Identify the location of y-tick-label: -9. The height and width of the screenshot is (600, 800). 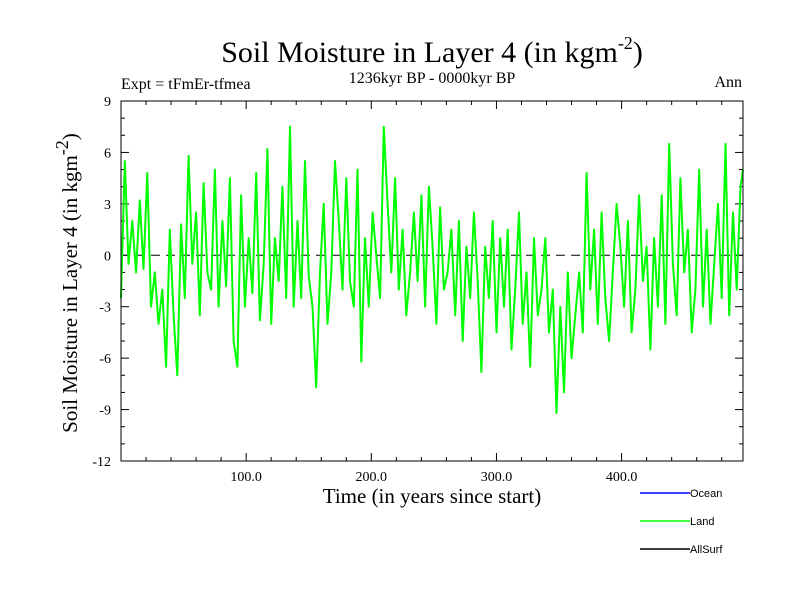
(105, 411).